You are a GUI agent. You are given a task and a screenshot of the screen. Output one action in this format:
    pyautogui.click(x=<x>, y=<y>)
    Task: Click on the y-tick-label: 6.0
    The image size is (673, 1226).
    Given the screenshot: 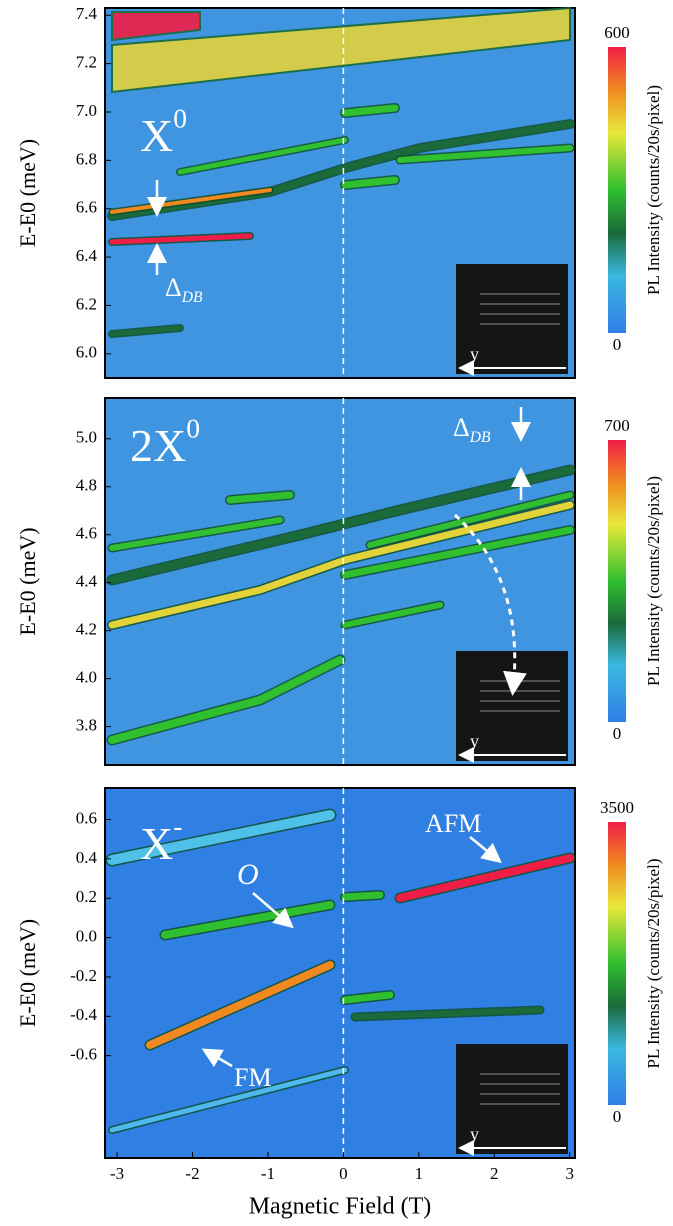 What is the action you would take?
    pyautogui.click(x=86, y=352)
    